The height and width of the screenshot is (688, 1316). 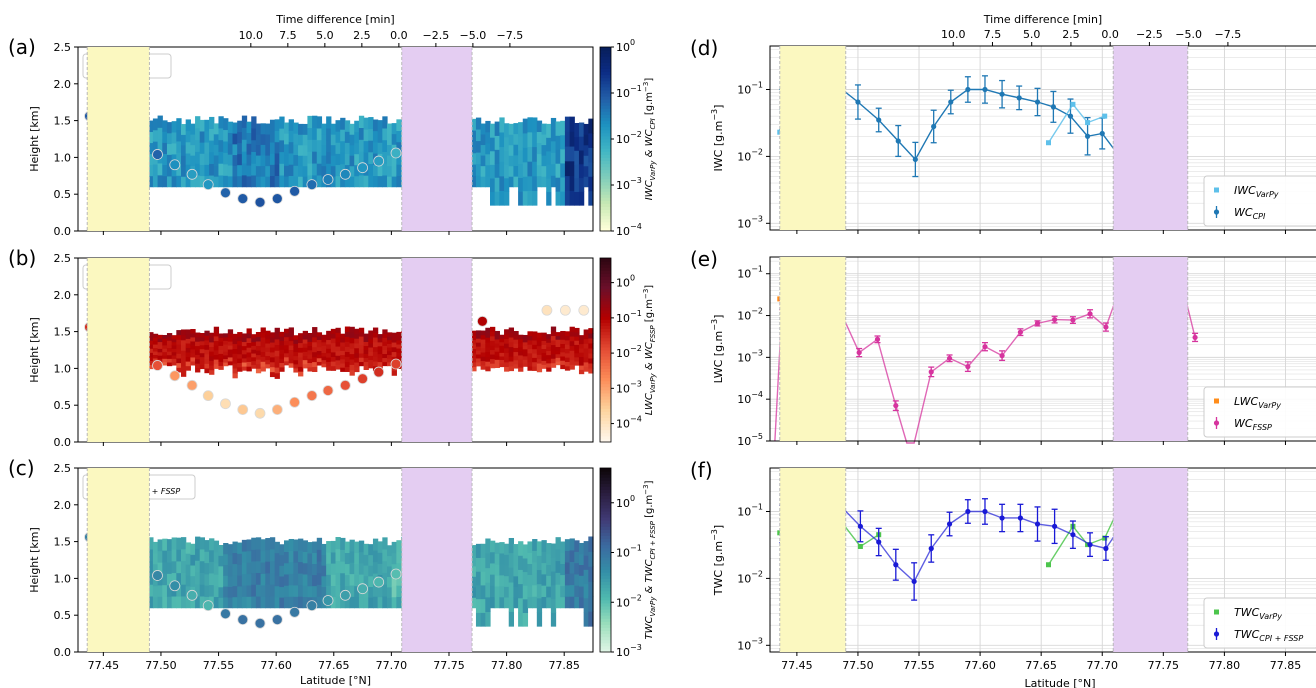 I want to click on y-tick-label-exp: −3, so click(x=757, y=640).